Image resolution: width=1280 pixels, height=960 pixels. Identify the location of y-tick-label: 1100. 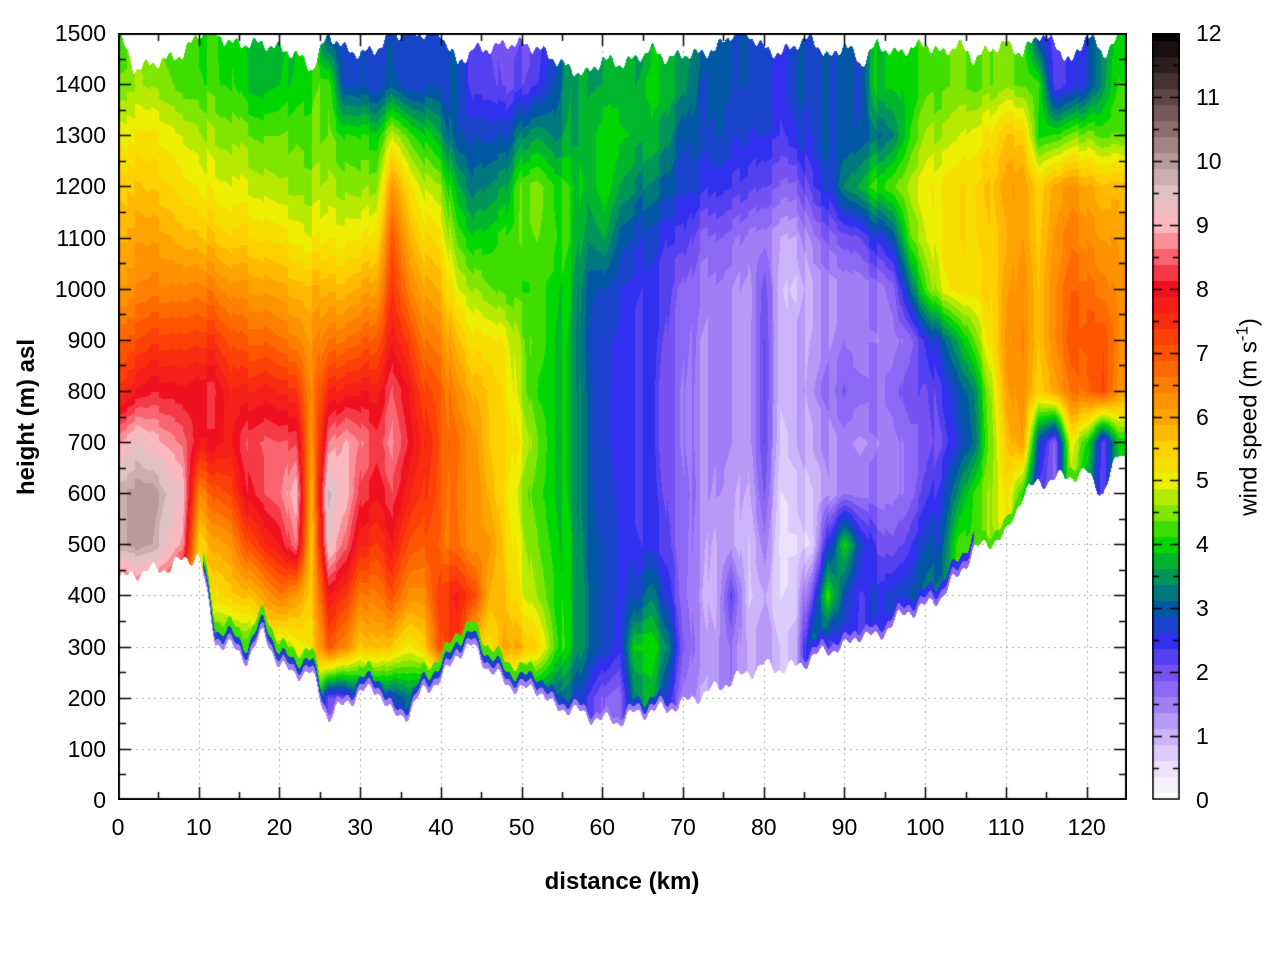
(81, 237).